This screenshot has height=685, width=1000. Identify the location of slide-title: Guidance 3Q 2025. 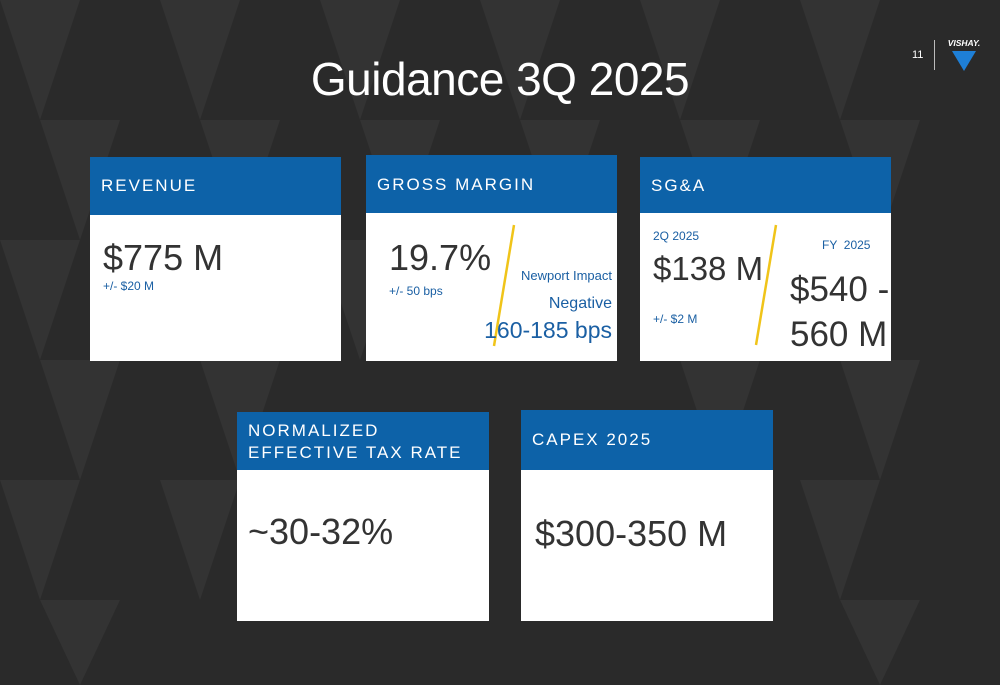
(500, 79).